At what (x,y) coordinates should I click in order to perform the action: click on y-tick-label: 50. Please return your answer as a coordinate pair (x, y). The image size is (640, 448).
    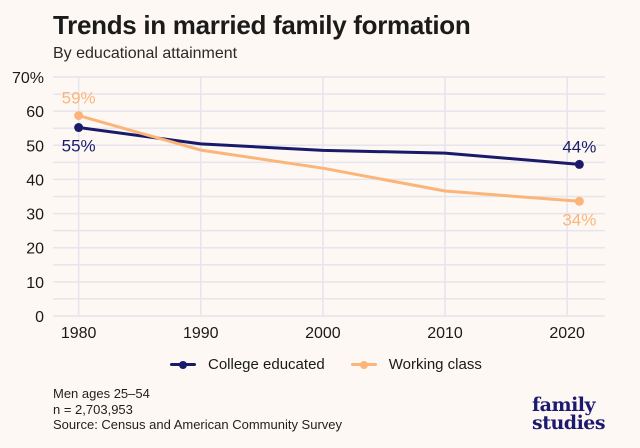
    Looking at the image, I should click on (35, 146).